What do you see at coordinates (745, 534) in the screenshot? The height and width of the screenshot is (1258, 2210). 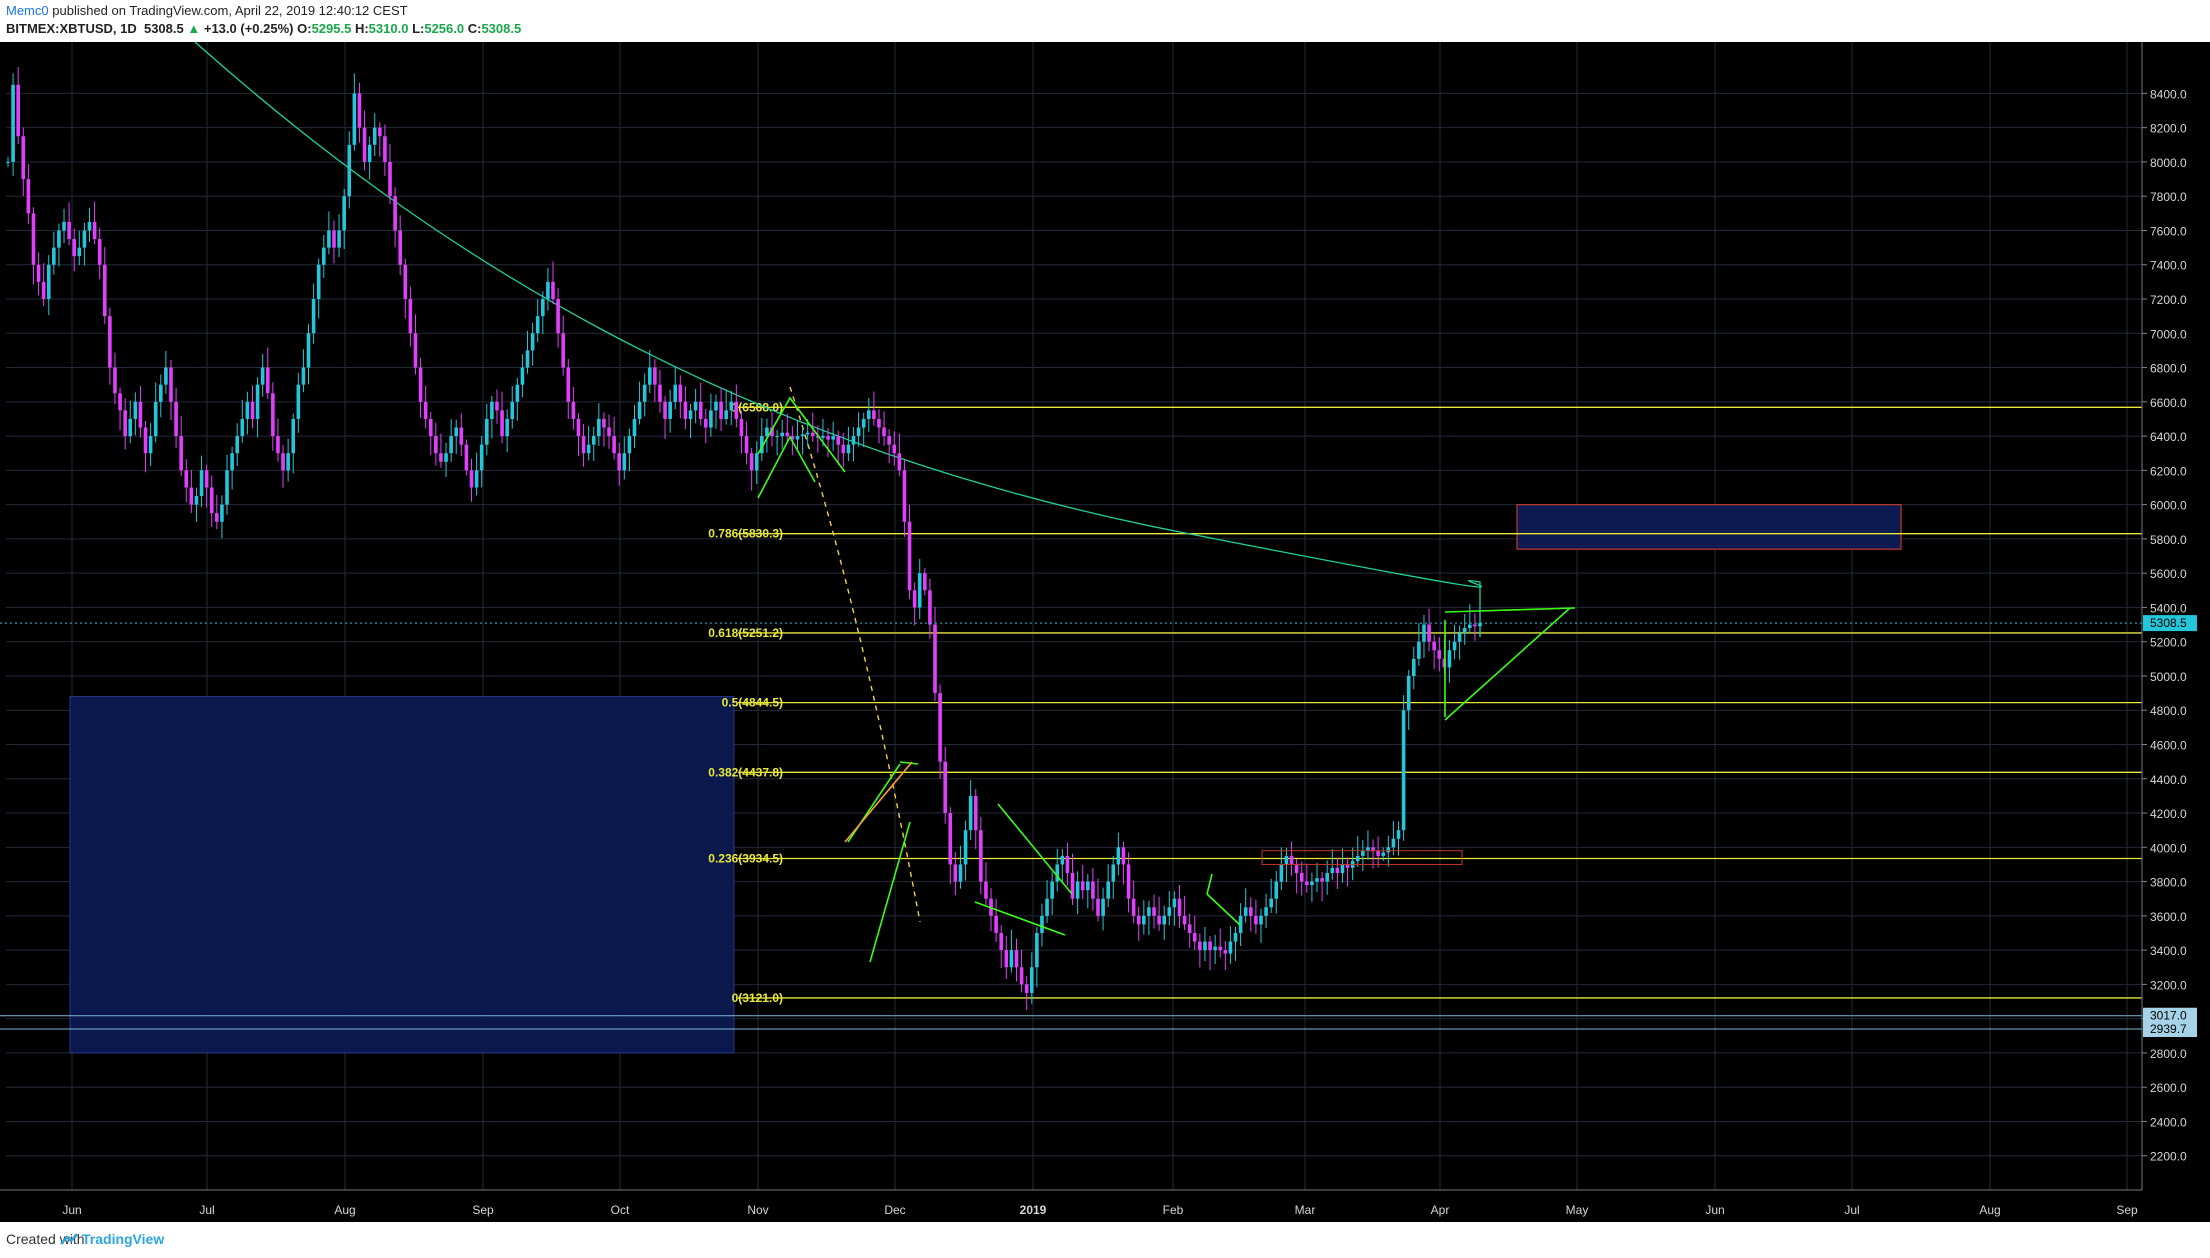 I see `fib-label: 0.786(5830.3)` at bounding box center [745, 534].